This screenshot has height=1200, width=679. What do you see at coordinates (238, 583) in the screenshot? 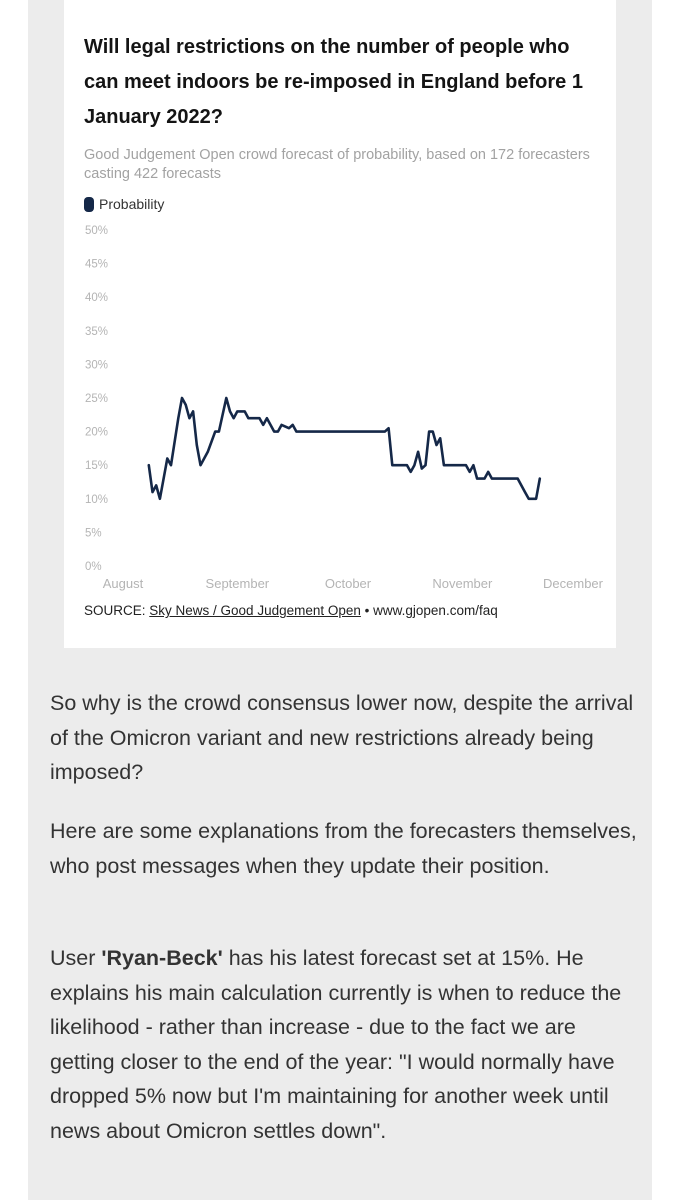
I see `x-tick-label: September` at bounding box center [238, 583].